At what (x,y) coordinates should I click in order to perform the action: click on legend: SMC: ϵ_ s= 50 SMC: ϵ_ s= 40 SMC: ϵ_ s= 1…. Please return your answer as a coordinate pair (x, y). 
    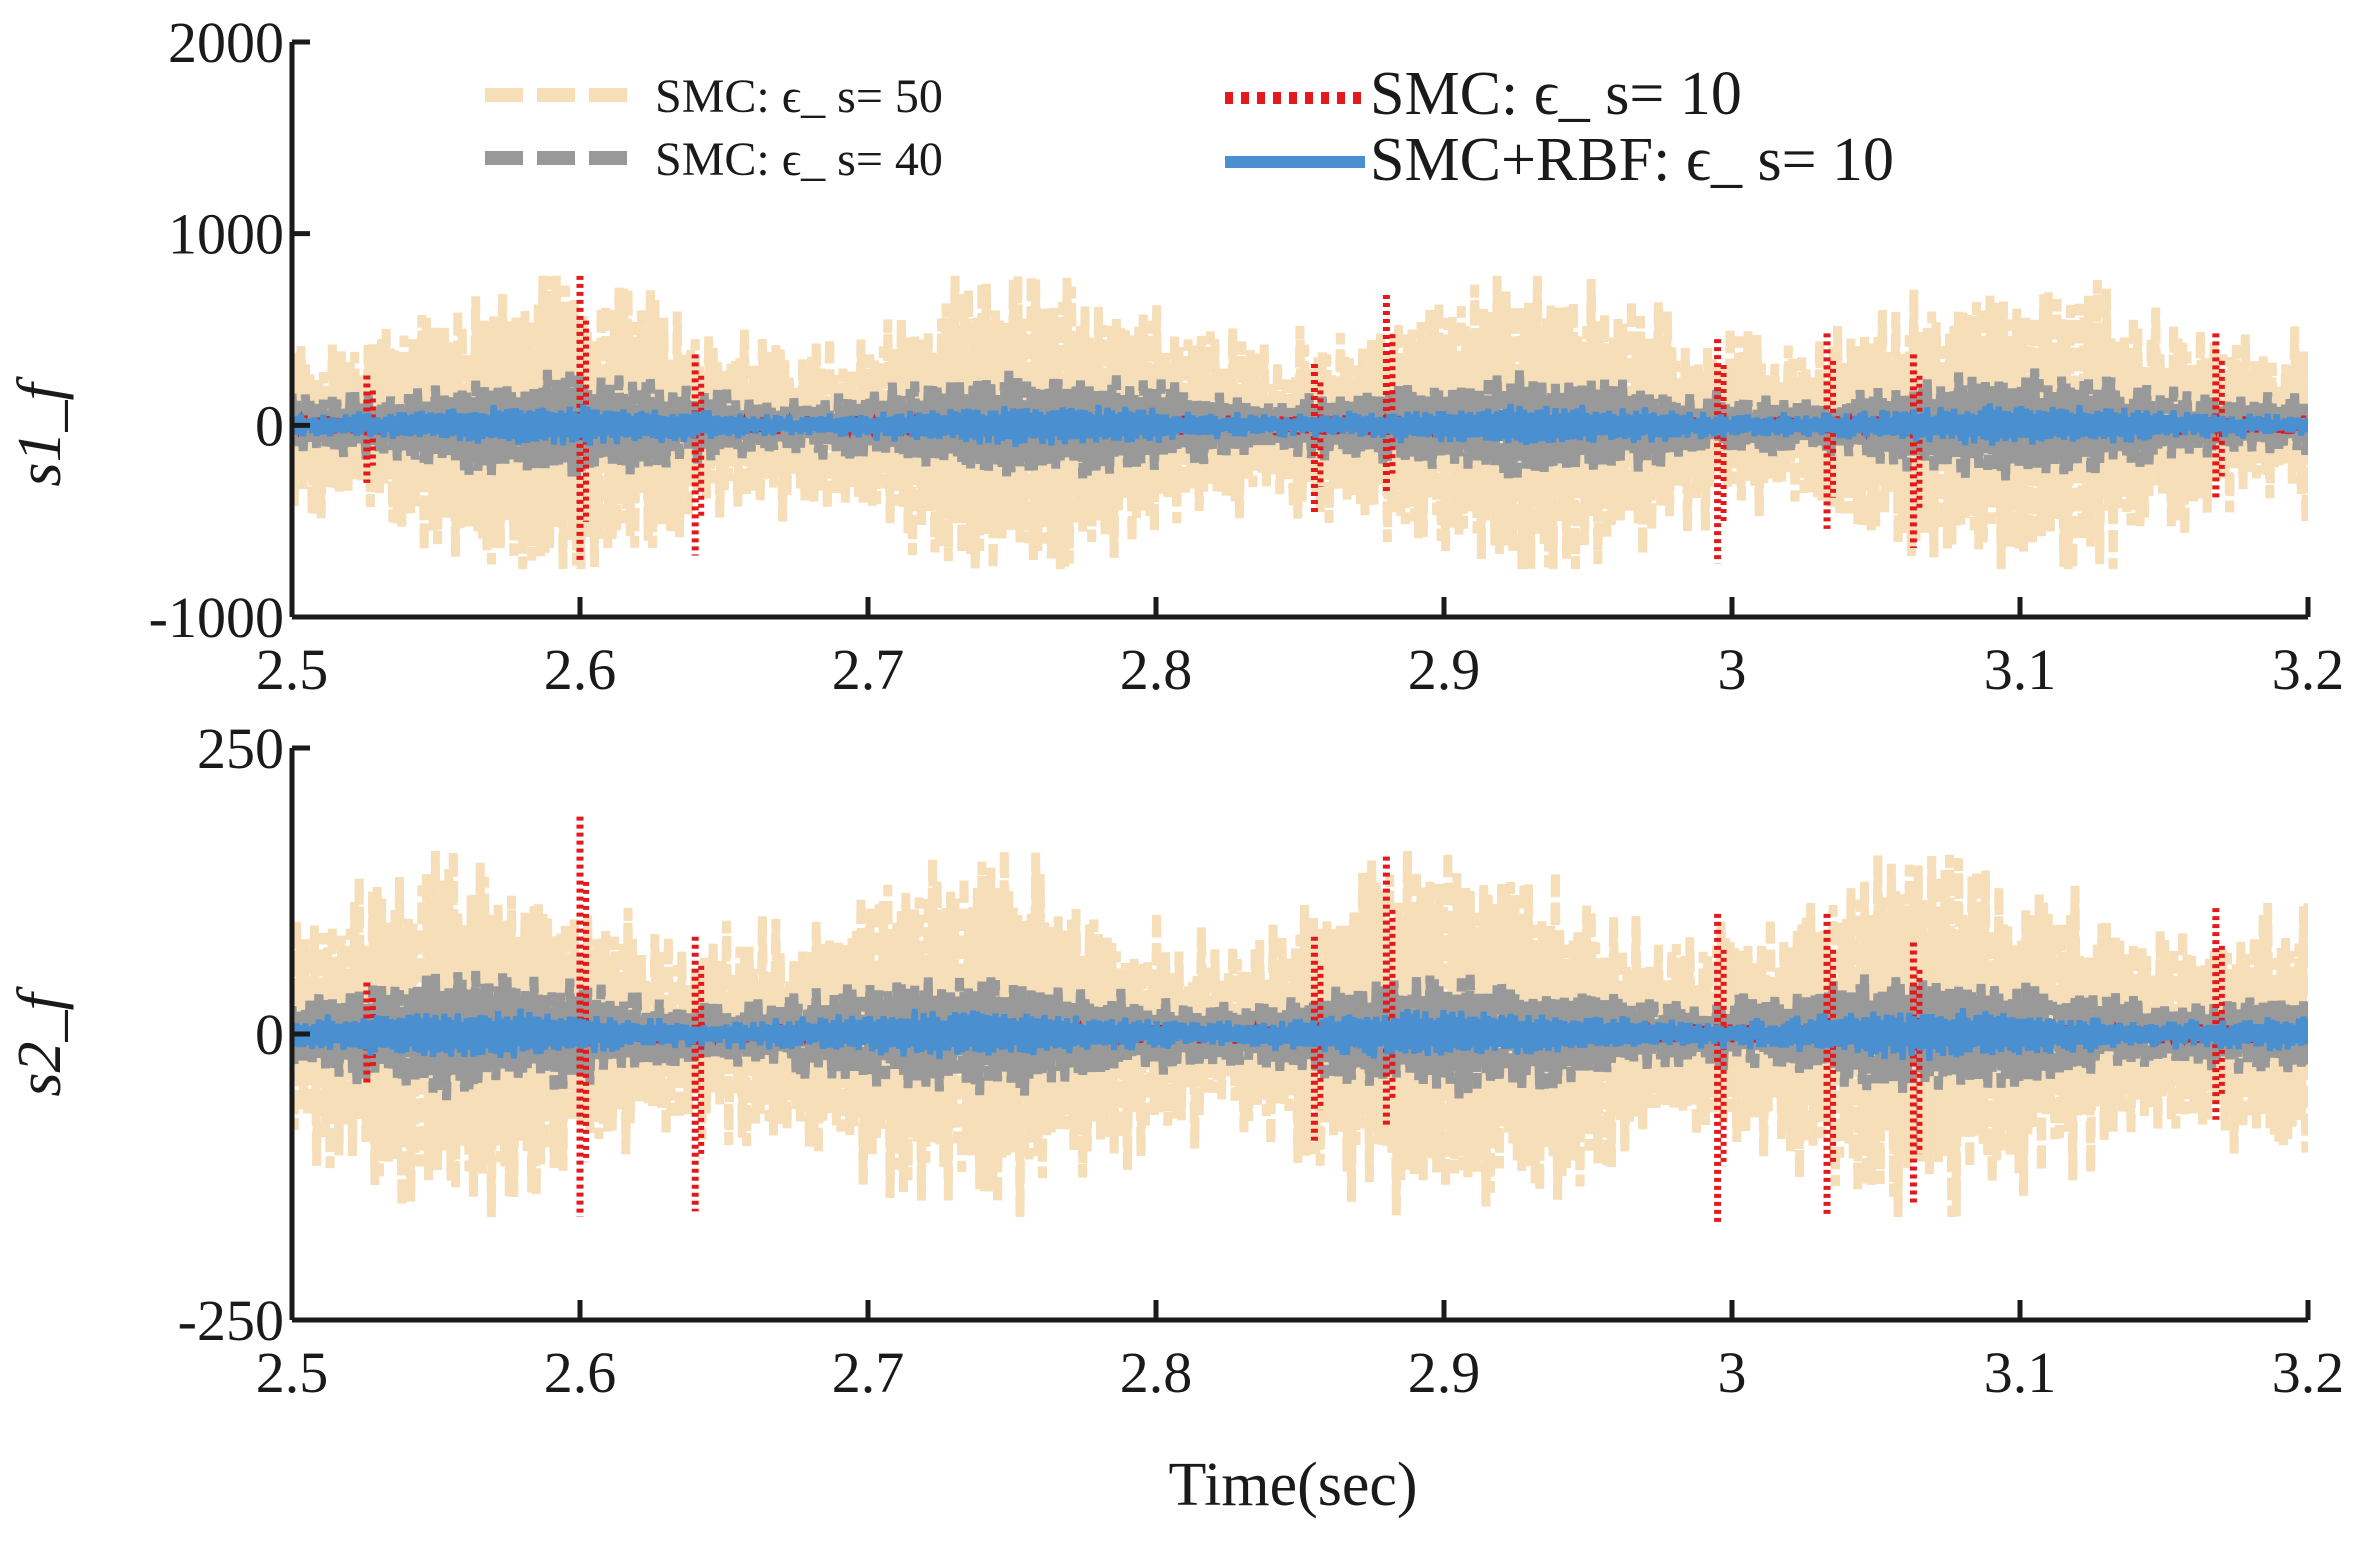
    Looking at the image, I should click on (1189, 127).